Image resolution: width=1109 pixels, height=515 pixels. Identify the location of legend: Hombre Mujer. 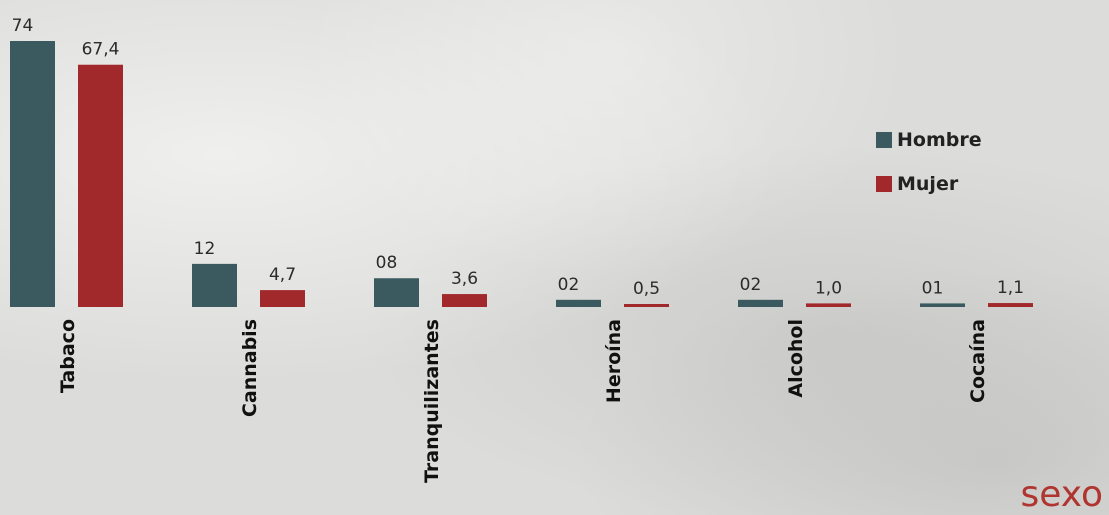
(929, 170).